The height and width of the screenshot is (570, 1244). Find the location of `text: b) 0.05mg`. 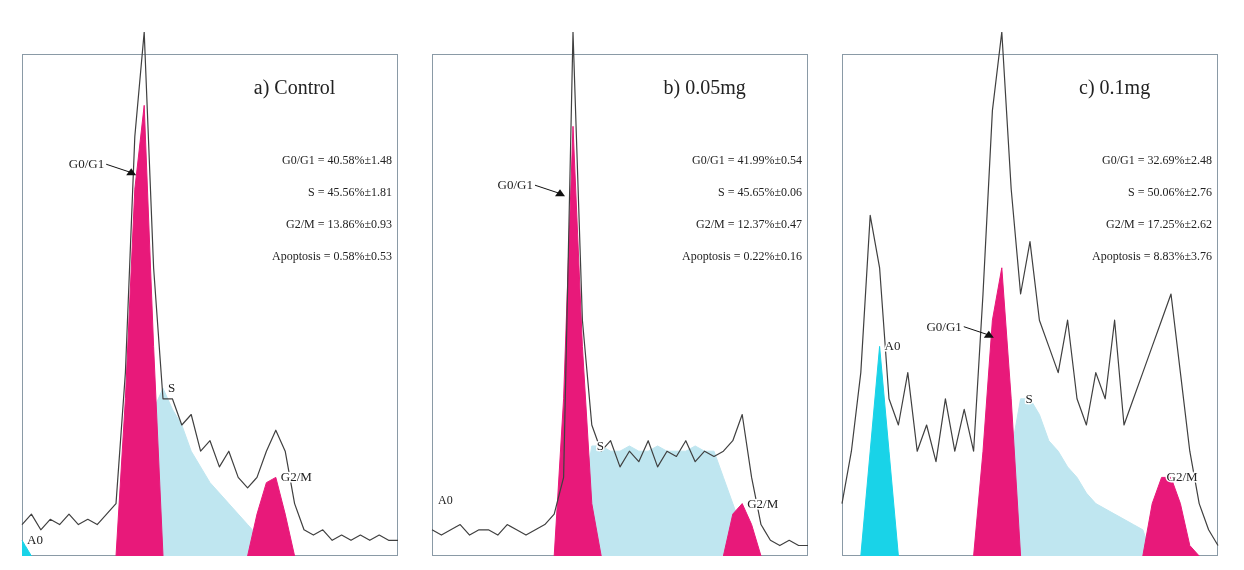

text: b) 0.05mg is located at coordinates (704, 87).